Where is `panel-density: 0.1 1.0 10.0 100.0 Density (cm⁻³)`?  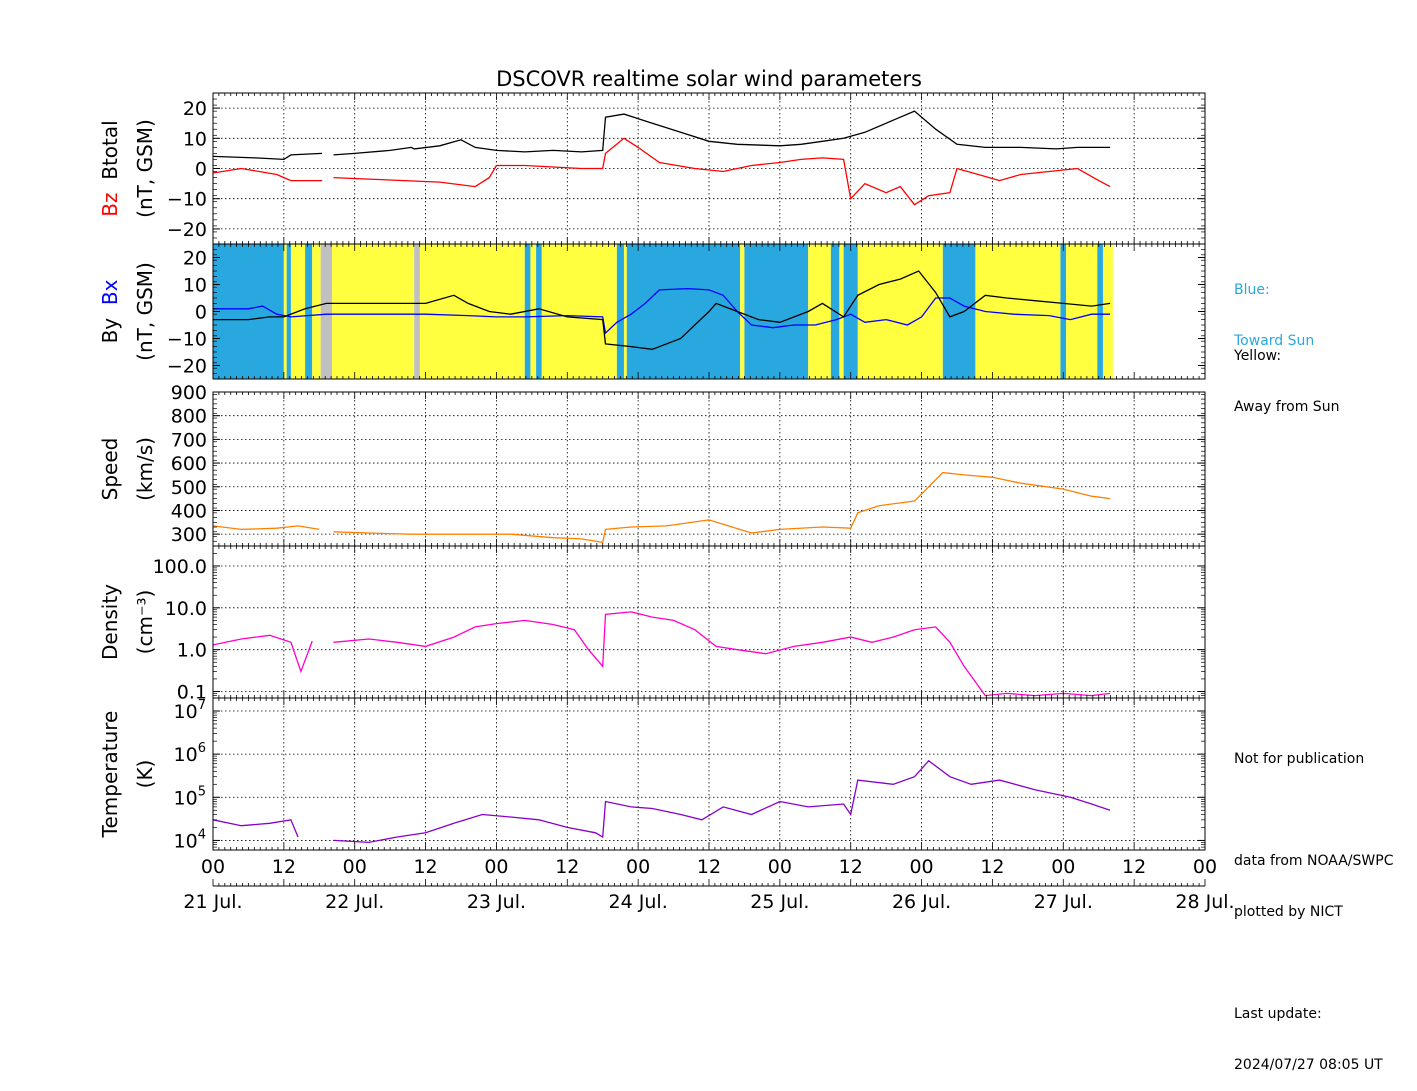
panel-density: 0.1 1.0 10.0 100.0 Density (cm⁻³) is located at coordinates (652, 624).